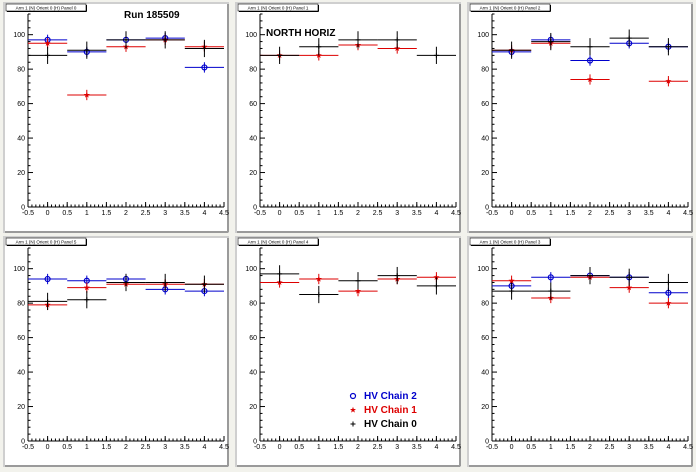 This screenshot has width=696, height=472. Describe the element at coordinates (278, 241) in the screenshot. I see `panel-title-box: Arm 1 (N) Orient 0 (H) Panel 4` at that location.